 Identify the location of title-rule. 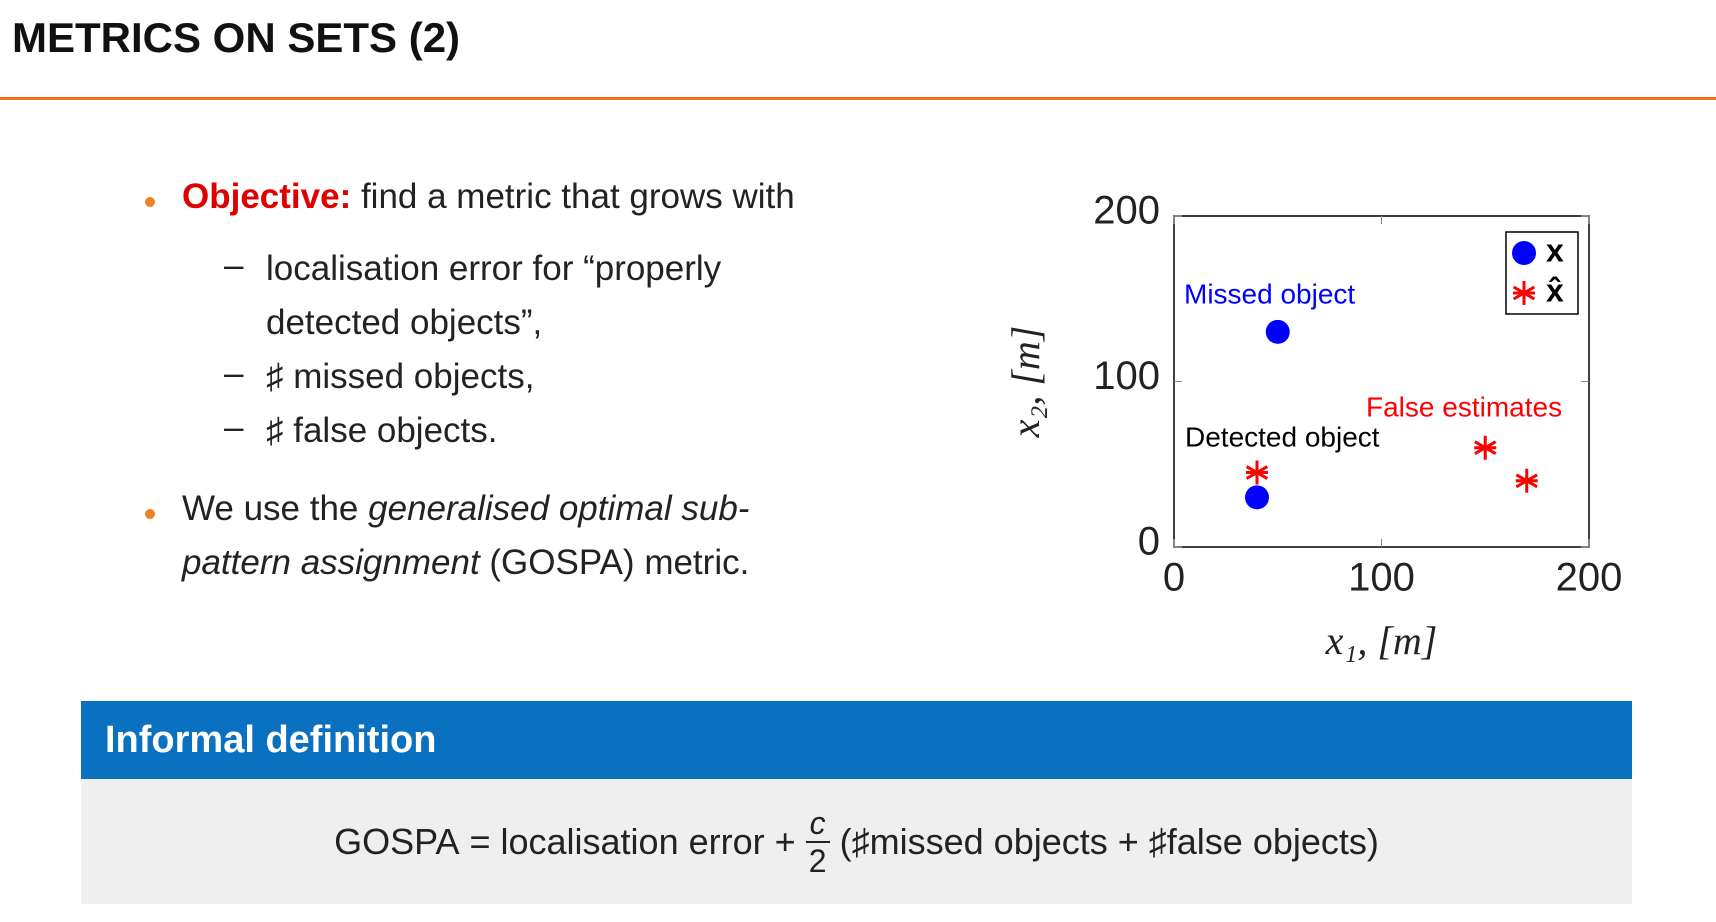
(858, 98).